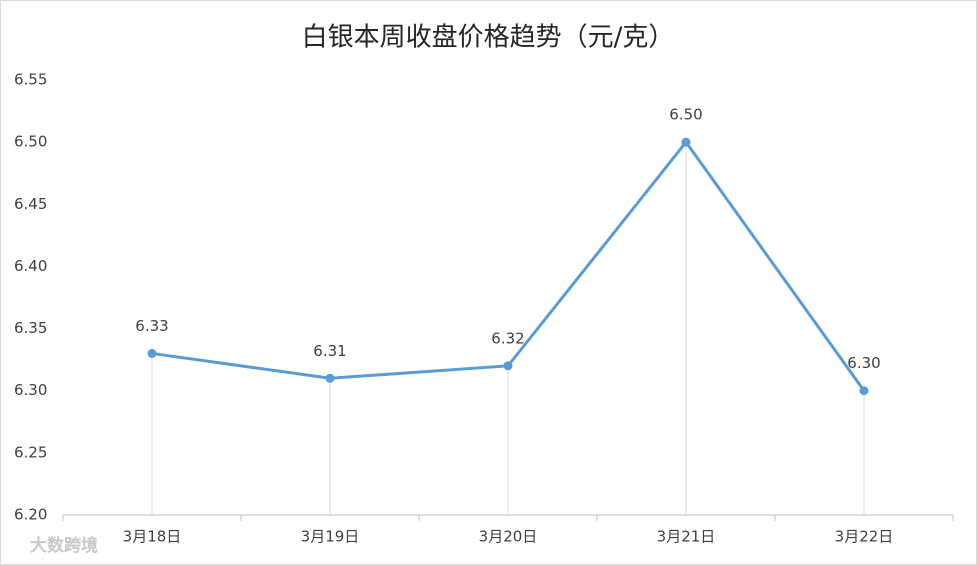  I want to click on y-tick-label: 6.35, so click(30, 328).